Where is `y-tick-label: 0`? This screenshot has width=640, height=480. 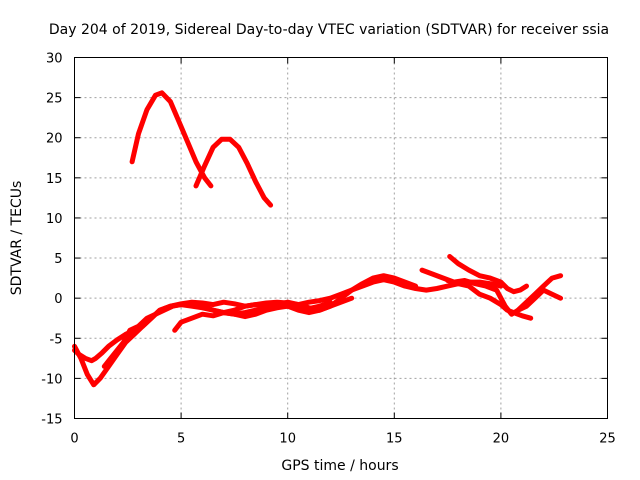
y-tick-label: 0 is located at coordinates (58, 299).